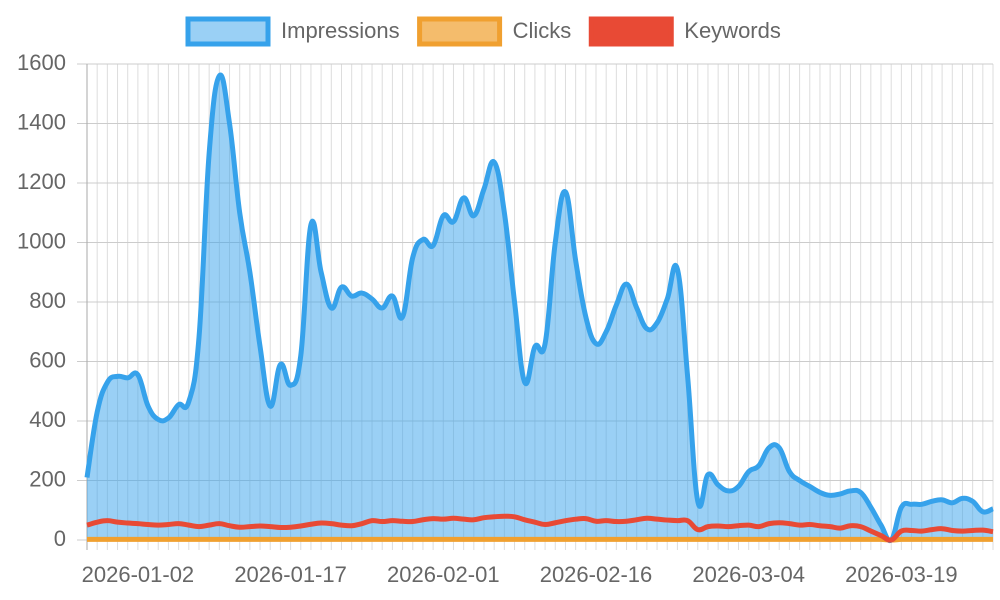 This screenshot has width=1000, height=600. Describe the element at coordinates (60, 538) in the screenshot. I see `y-tick-label: 0` at that location.